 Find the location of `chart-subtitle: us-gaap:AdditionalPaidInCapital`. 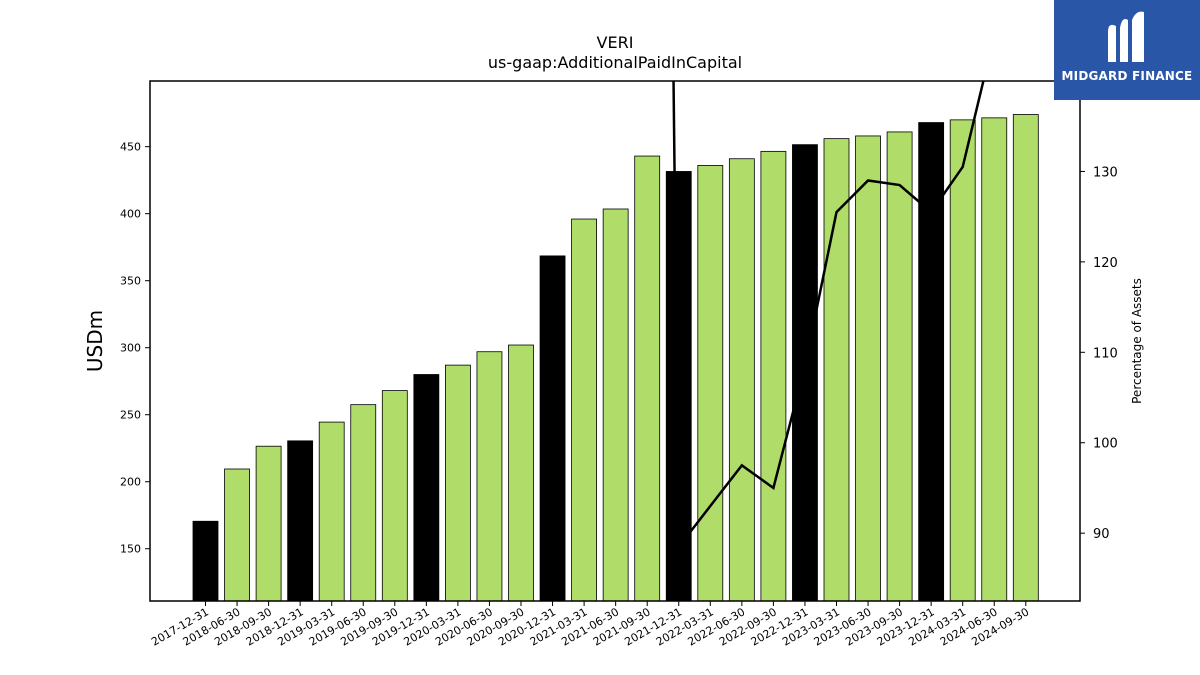

chart-subtitle: us-gaap:AdditionalPaidInCapital is located at coordinates (615, 62).